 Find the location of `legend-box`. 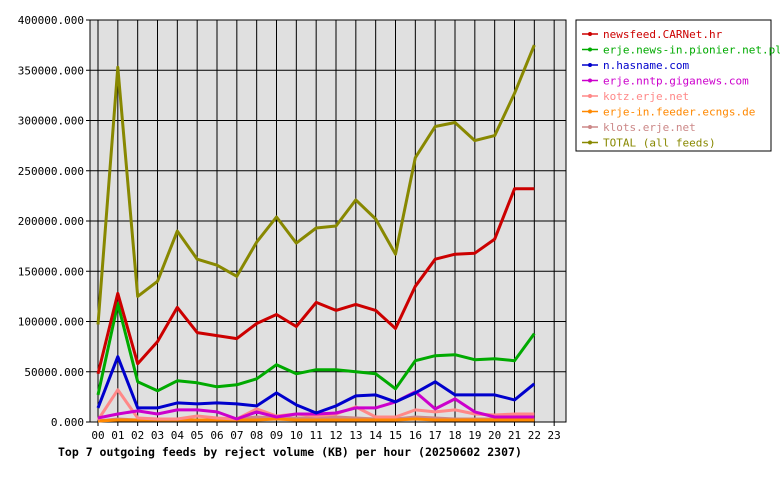

legend-box is located at coordinates (673, 85).